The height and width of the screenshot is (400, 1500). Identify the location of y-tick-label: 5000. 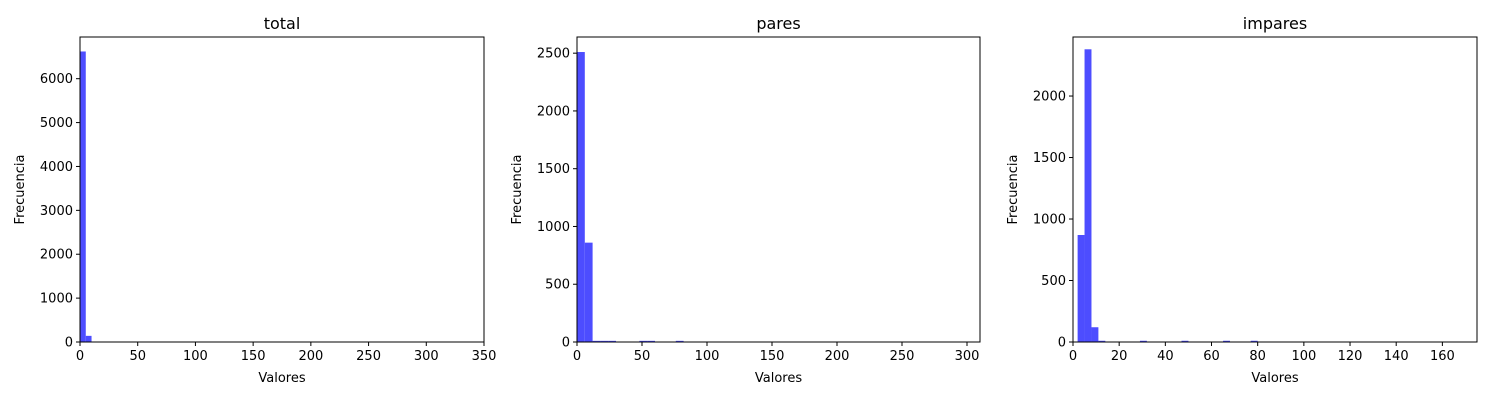
(56, 123).